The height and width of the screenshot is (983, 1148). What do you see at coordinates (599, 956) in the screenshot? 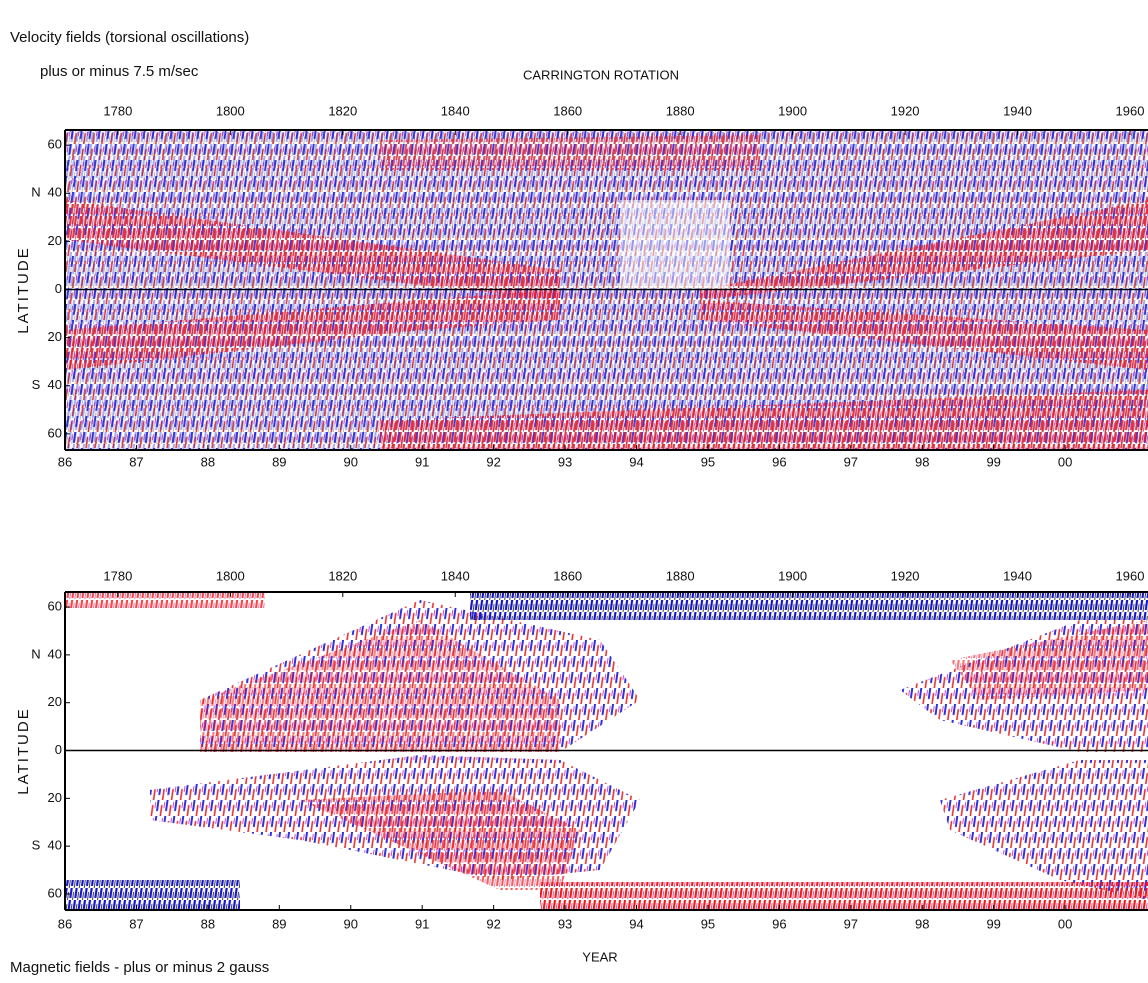
I see `x-axis-label: YEAR` at bounding box center [599, 956].